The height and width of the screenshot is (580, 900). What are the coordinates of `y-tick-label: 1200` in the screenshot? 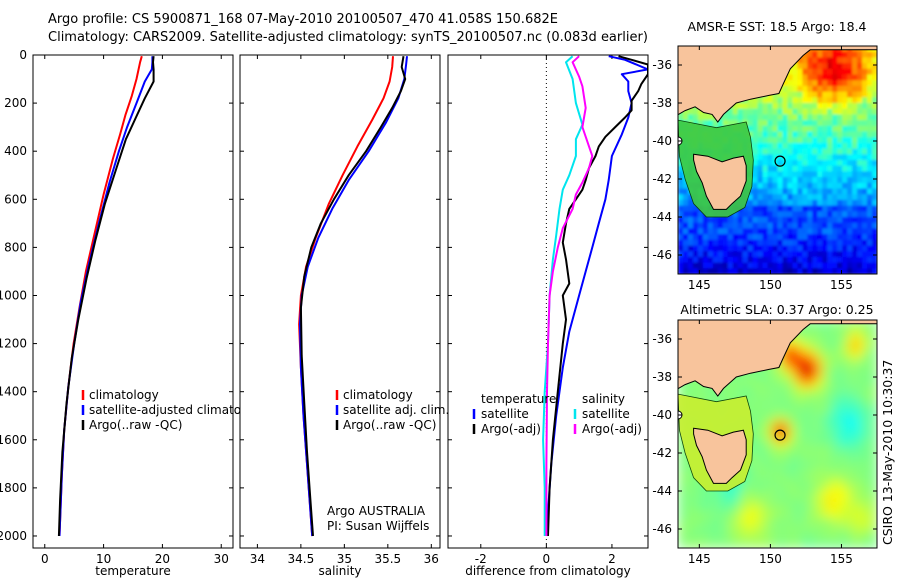 It's located at (13, 344).